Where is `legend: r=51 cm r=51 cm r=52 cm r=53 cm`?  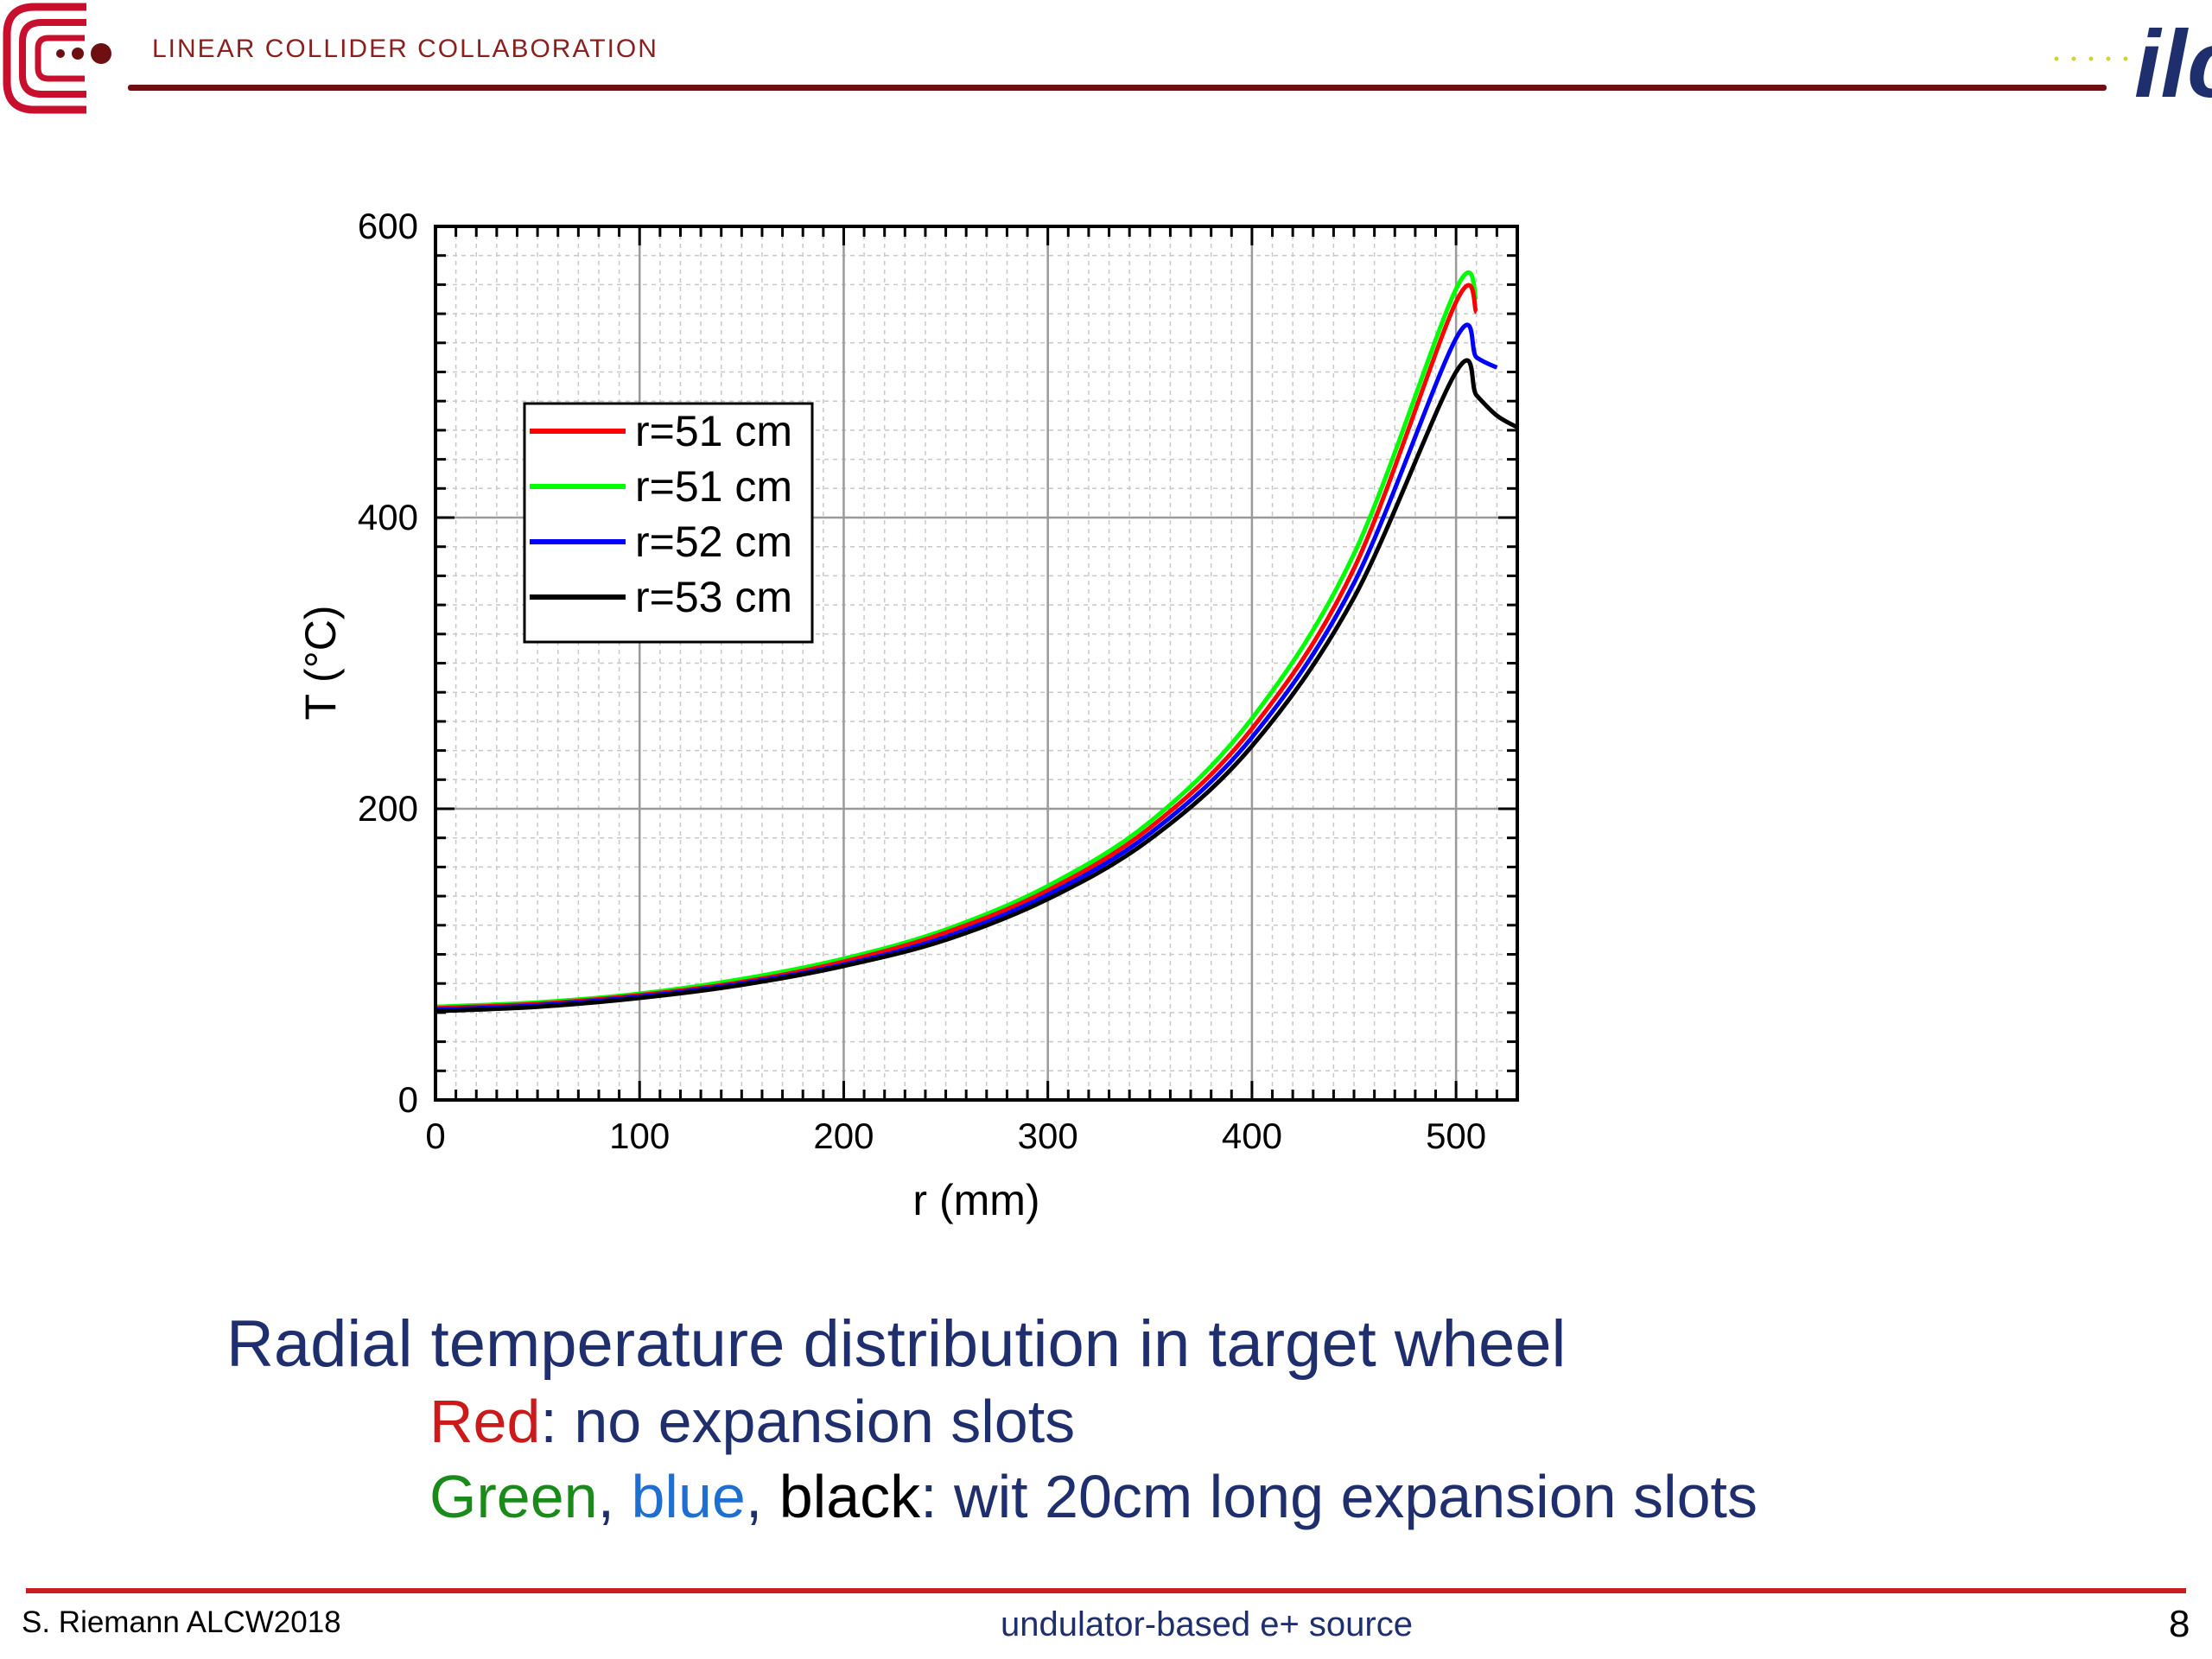
legend: r=51 cm r=51 cm r=52 cm r=53 cm is located at coordinates (668, 523).